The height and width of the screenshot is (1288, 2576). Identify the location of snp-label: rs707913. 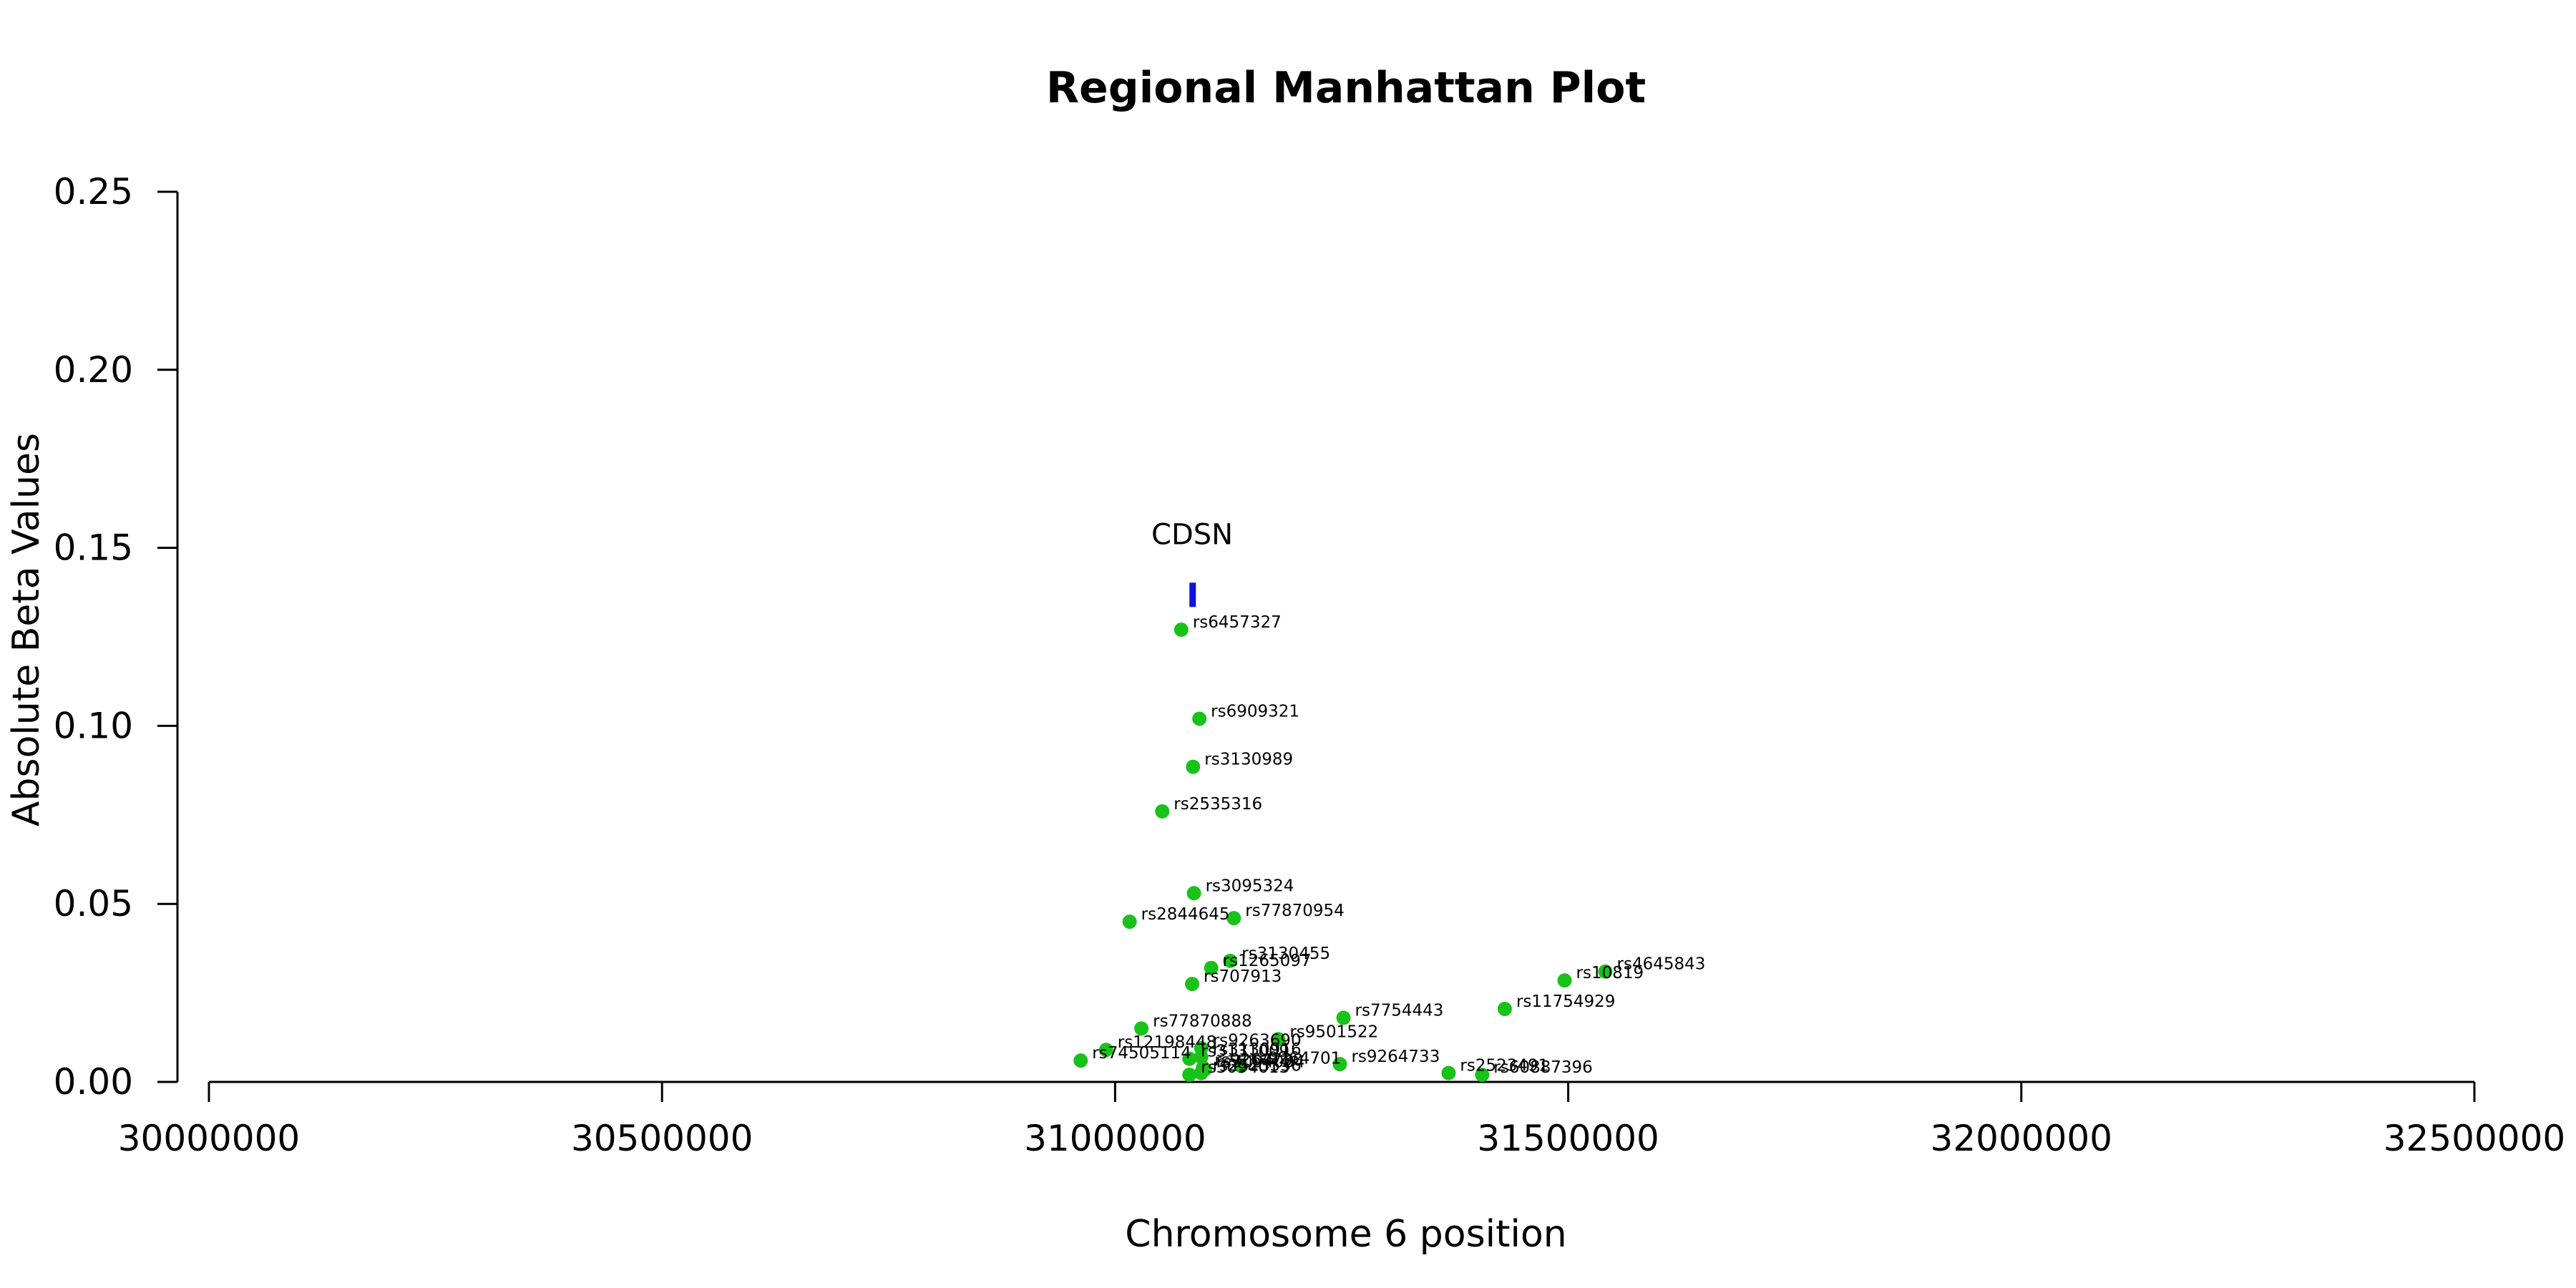
(1243, 976).